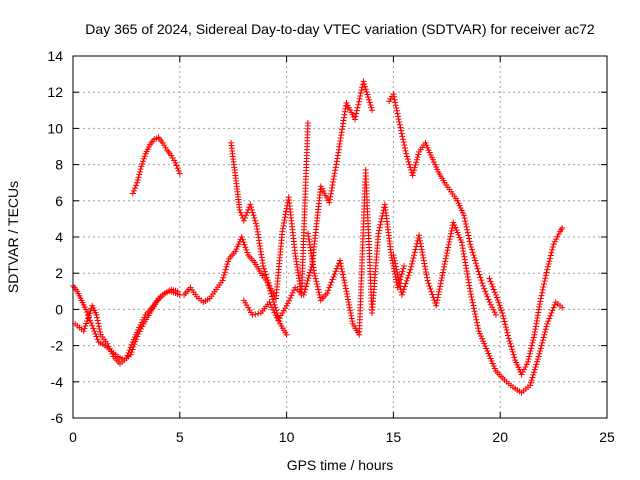 The width and height of the screenshot is (640, 480). I want to click on x-tick-label: 5, so click(180, 437).